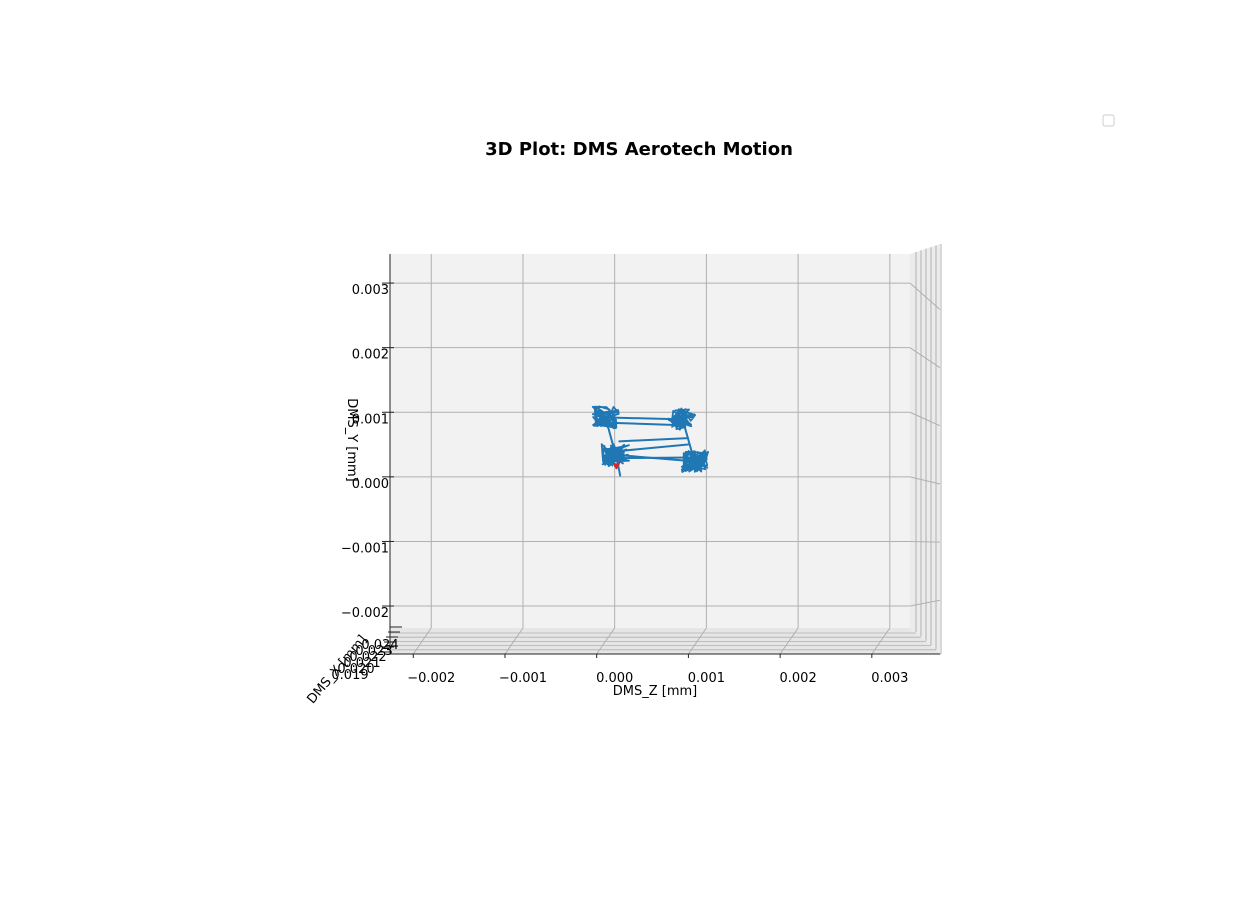  I want to click on x-tick-label-3: 0.001, so click(706, 678).